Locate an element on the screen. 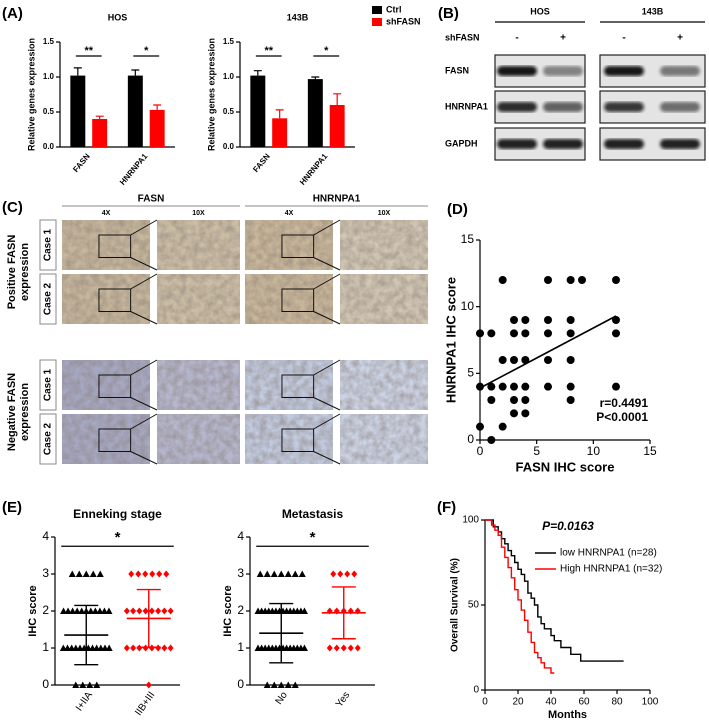 The height and width of the screenshot is (720, 709). case-label: Case 1 is located at coordinates (48, 244).